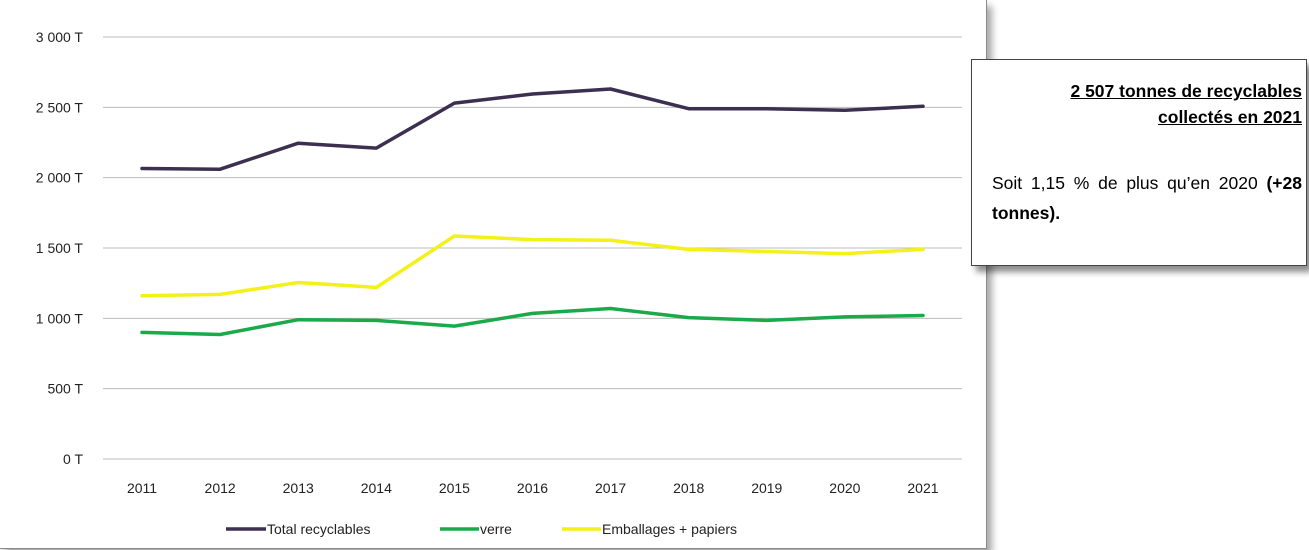  What do you see at coordinates (60, 107) in the screenshot?
I see `y-tick-label: 2 500 T` at bounding box center [60, 107].